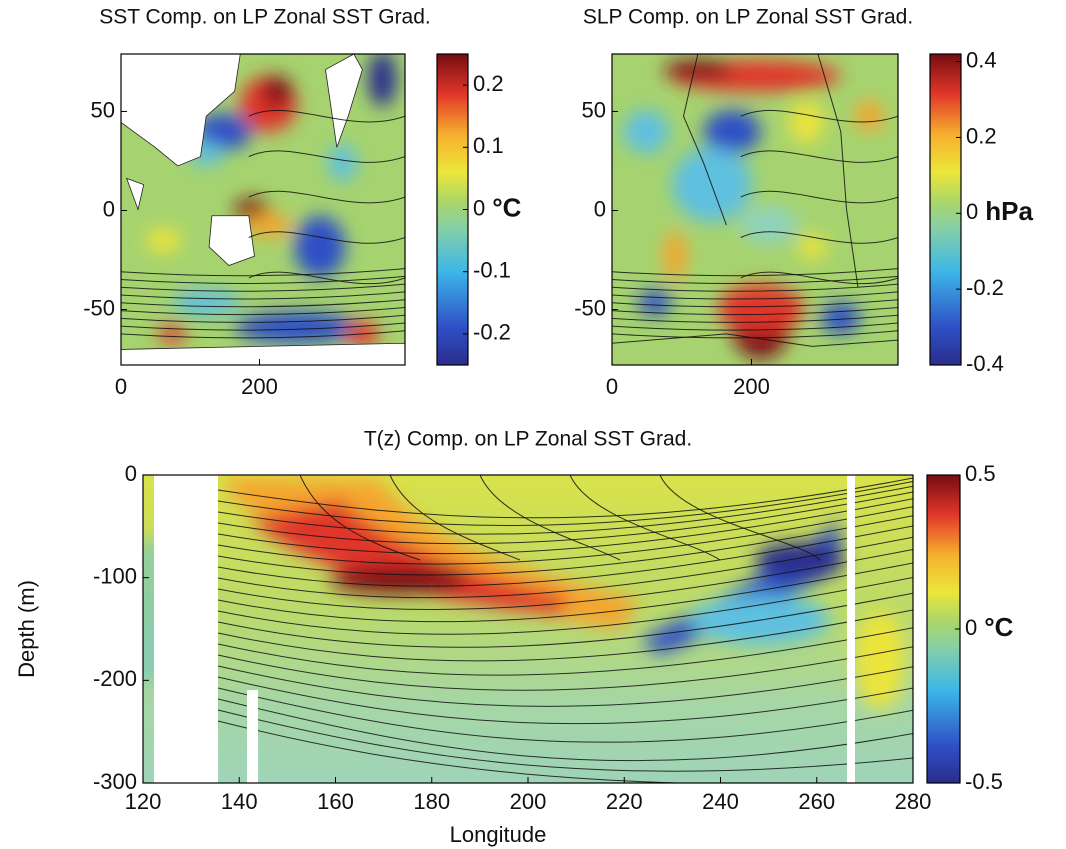 The image size is (1066, 849). I want to click on x-tick-label: 0, so click(612, 386).